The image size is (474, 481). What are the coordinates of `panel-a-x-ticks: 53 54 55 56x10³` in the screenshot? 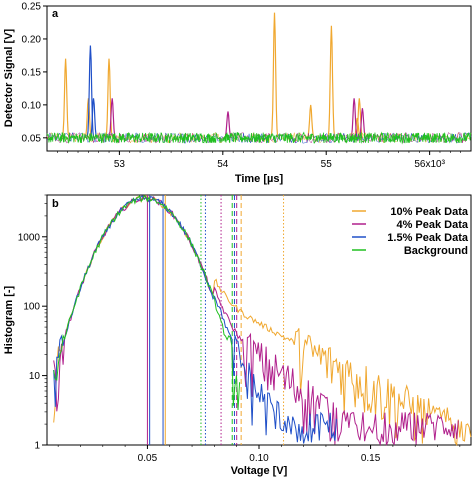 It's located at (259, 160).